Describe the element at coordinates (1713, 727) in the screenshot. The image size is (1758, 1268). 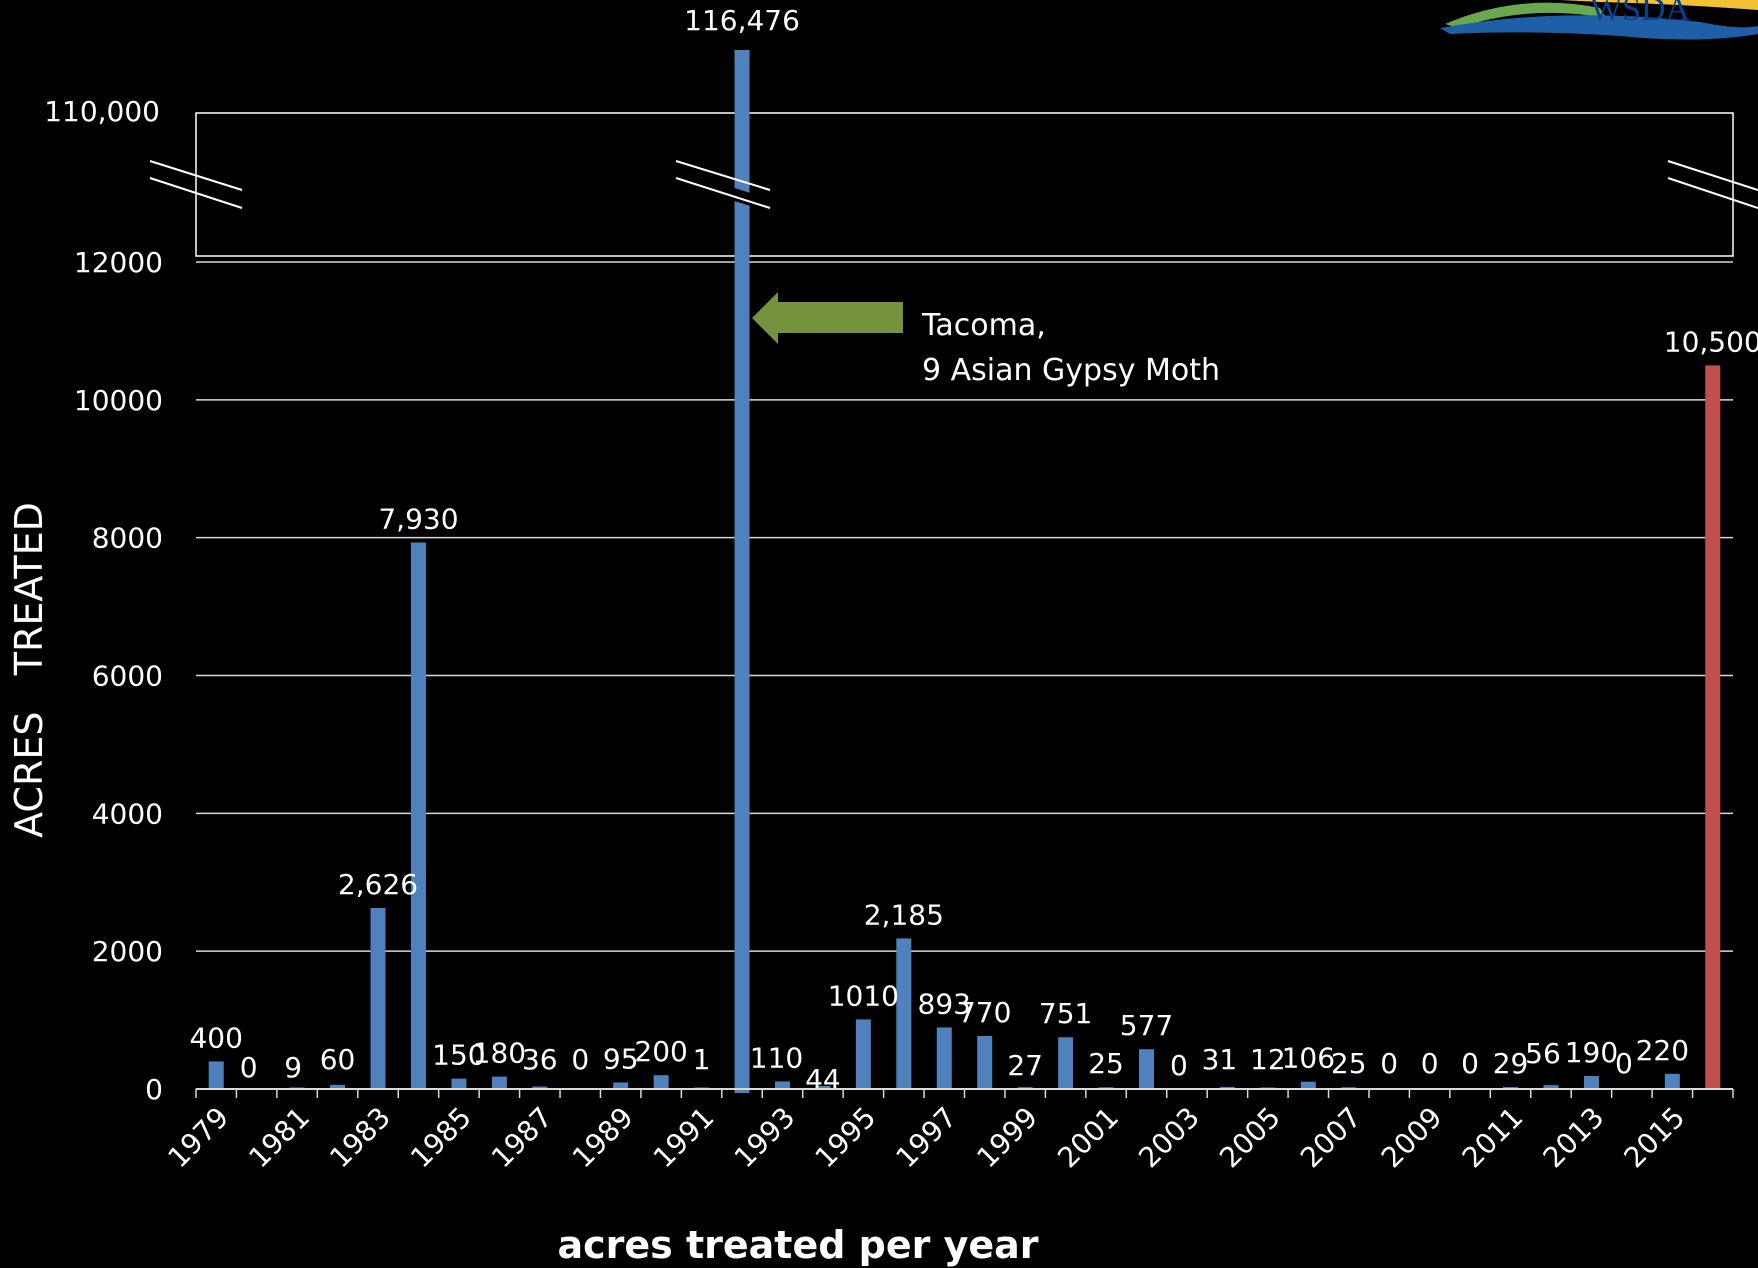
I see `bar-2016` at that location.